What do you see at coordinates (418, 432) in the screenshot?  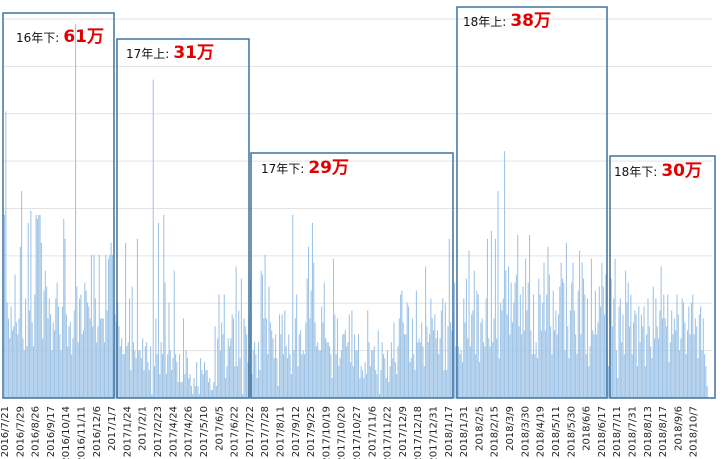 I see `x-tick-label: 2017/12/18` at bounding box center [418, 432].